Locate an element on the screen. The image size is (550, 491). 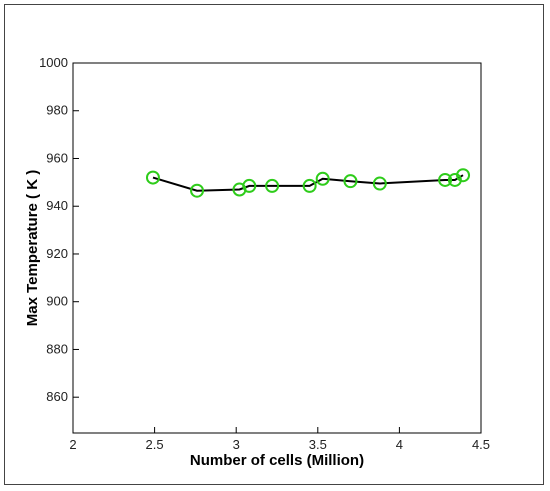
series-layer is located at coordinates (308, 183).